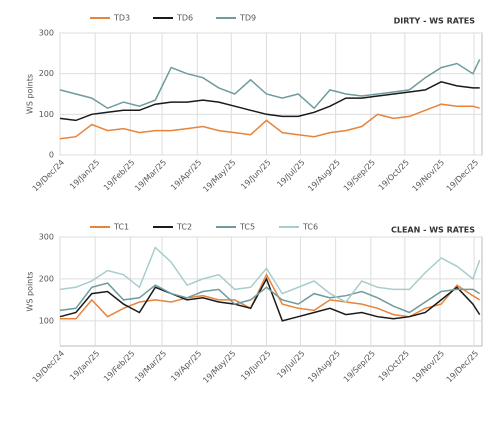 This screenshot has height=422, width=500. Describe the element at coordinates (247, 18) in the screenshot. I see `legend-label: TD9` at that location.